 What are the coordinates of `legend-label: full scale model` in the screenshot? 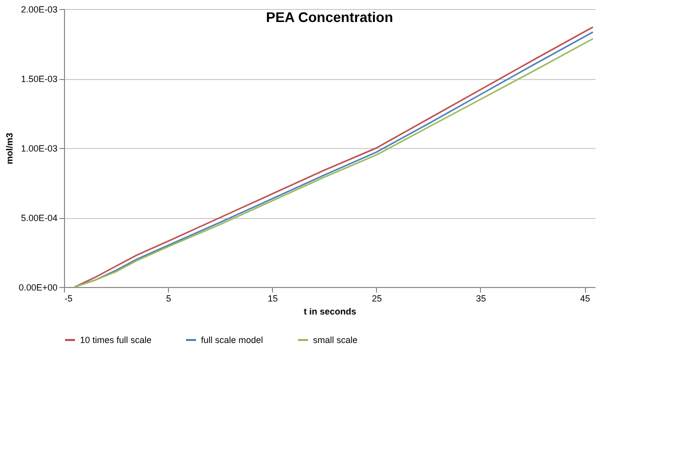 It's located at (232, 340).